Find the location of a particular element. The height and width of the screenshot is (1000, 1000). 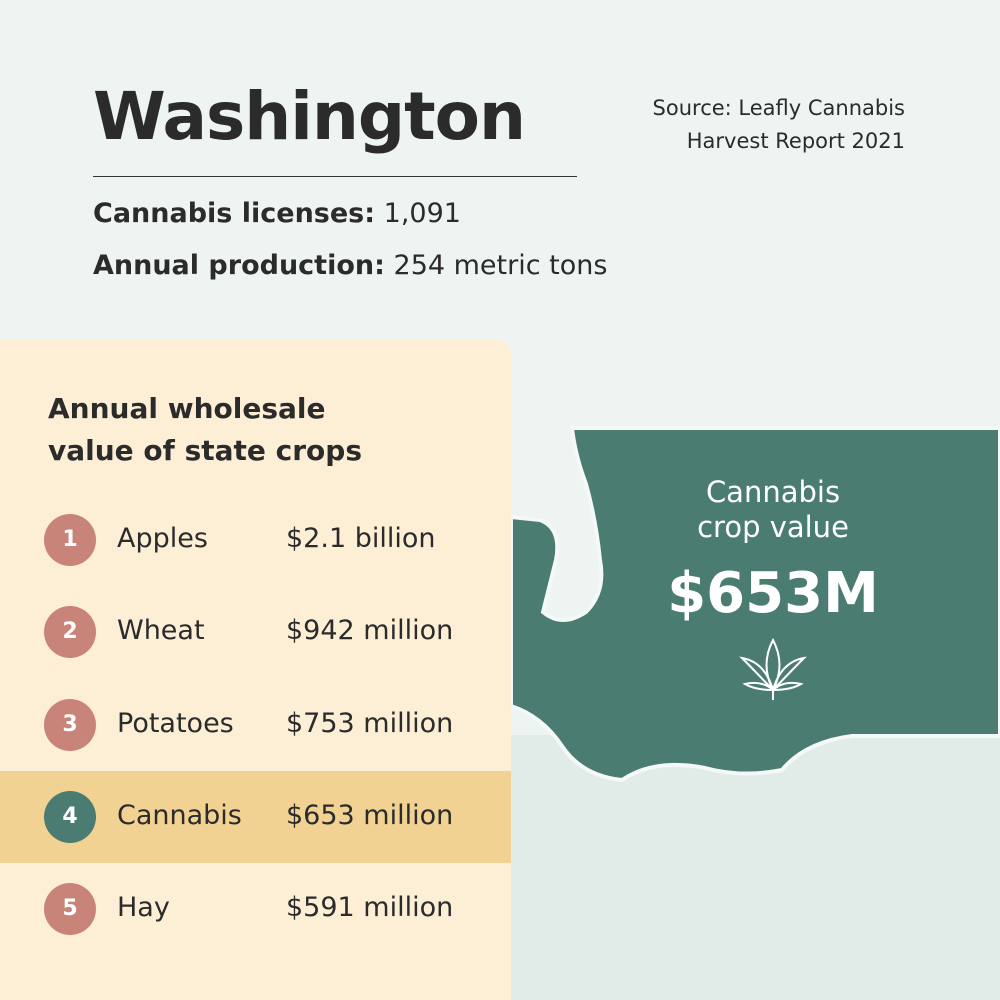

crop-name: Cannabis is located at coordinates (179, 815).